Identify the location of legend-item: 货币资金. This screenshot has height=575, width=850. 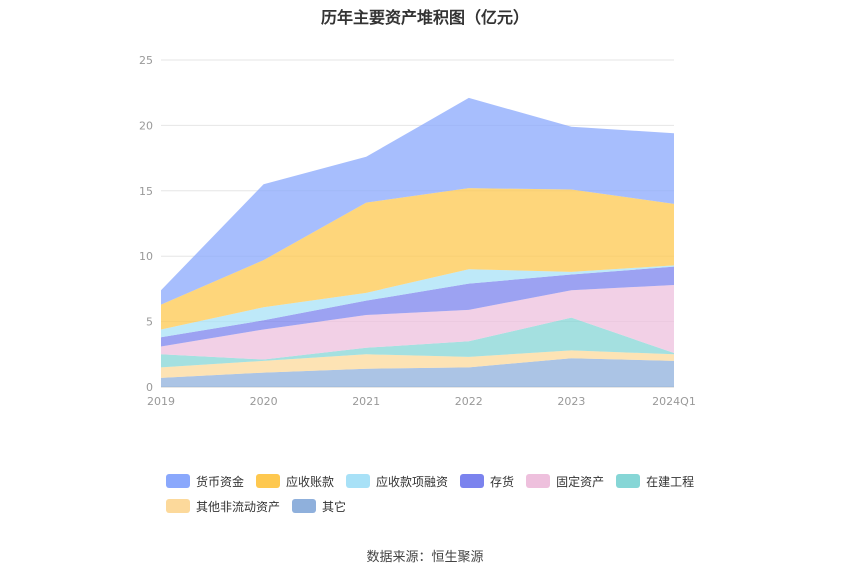
(205, 481).